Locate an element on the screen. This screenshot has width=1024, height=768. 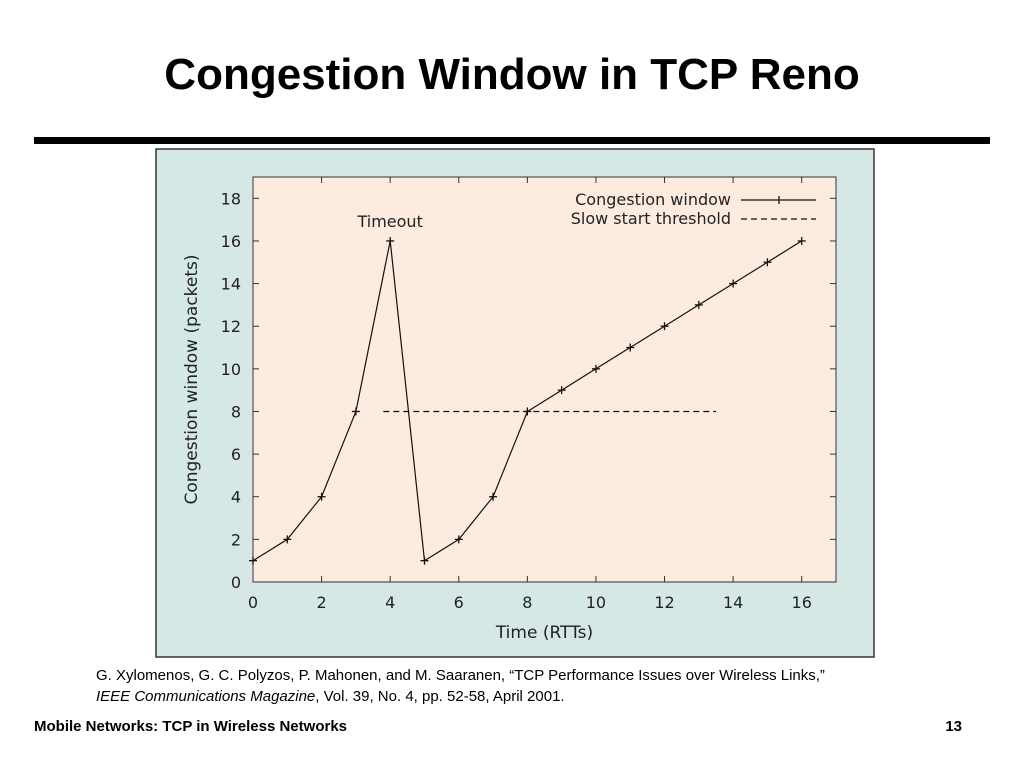
x-tick-label: 14 is located at coordinates (733, 602).